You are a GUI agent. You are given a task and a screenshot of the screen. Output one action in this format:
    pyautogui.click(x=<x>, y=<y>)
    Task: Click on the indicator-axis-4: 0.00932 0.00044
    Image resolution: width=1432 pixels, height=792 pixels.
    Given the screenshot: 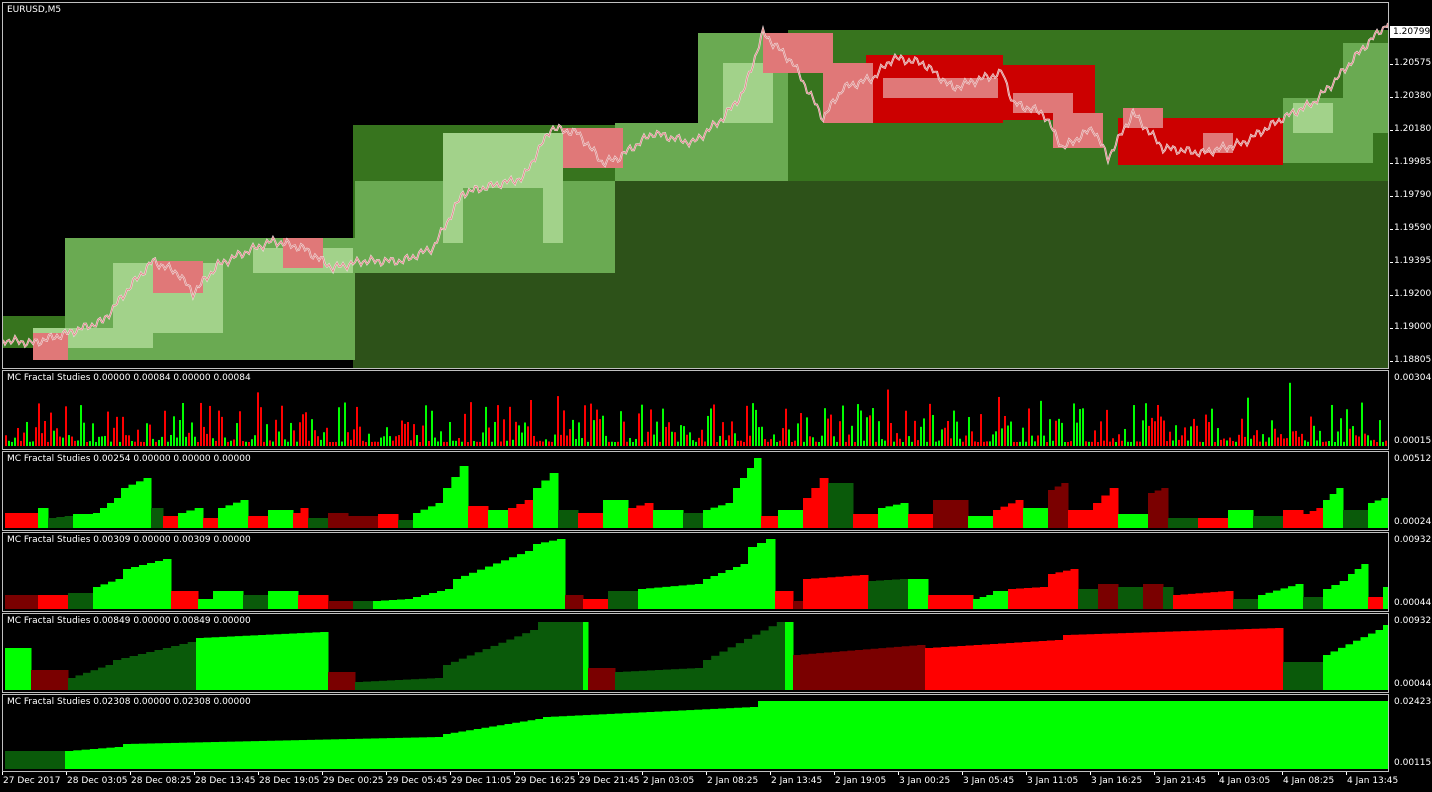 What is the action you would take?
    pyautogui.click(x=1411, y=653)
    